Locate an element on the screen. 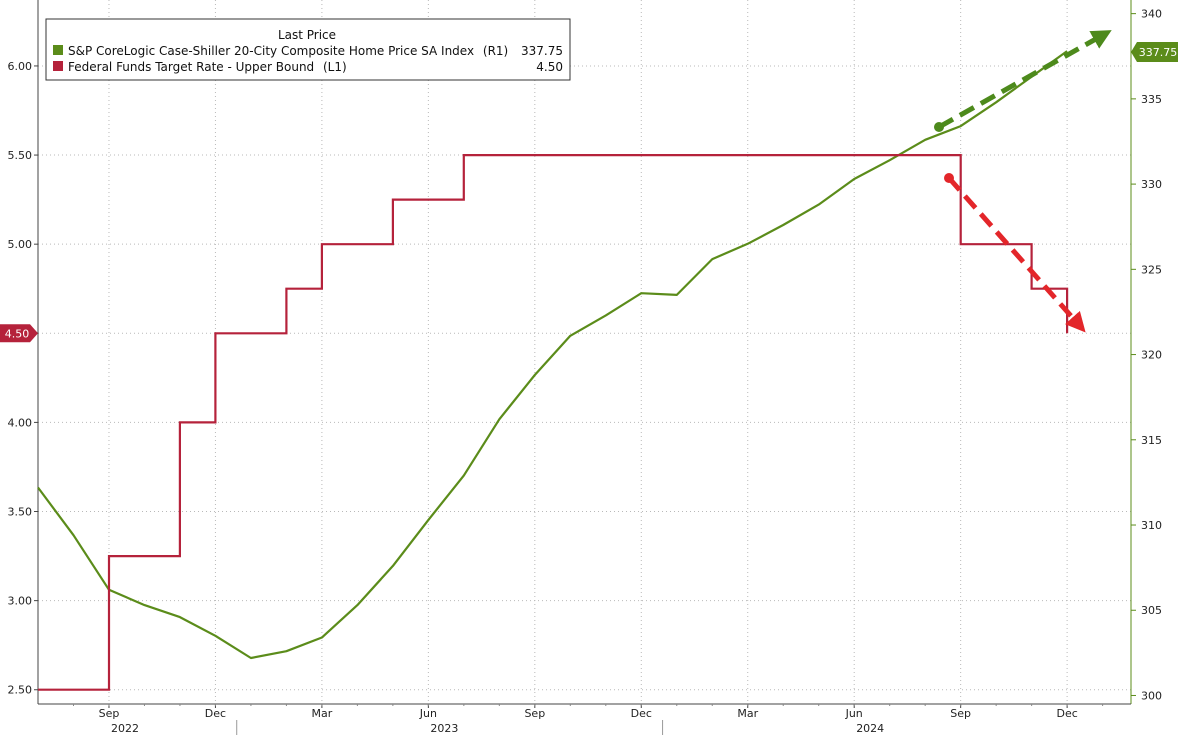 The height and width of the screenshot is (735, 1178). x-year-label: 2023 is located at coordinates (444, 728).